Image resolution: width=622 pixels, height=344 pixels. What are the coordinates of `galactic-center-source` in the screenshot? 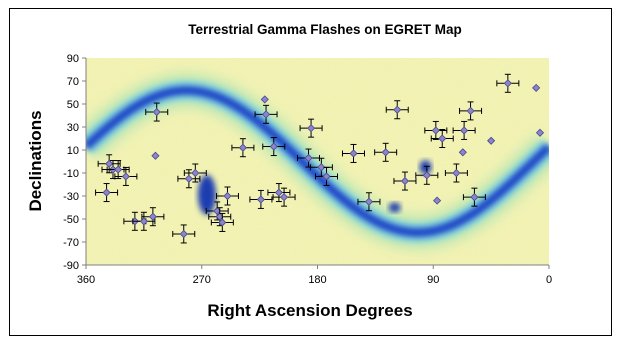 It's located at (206, 194).